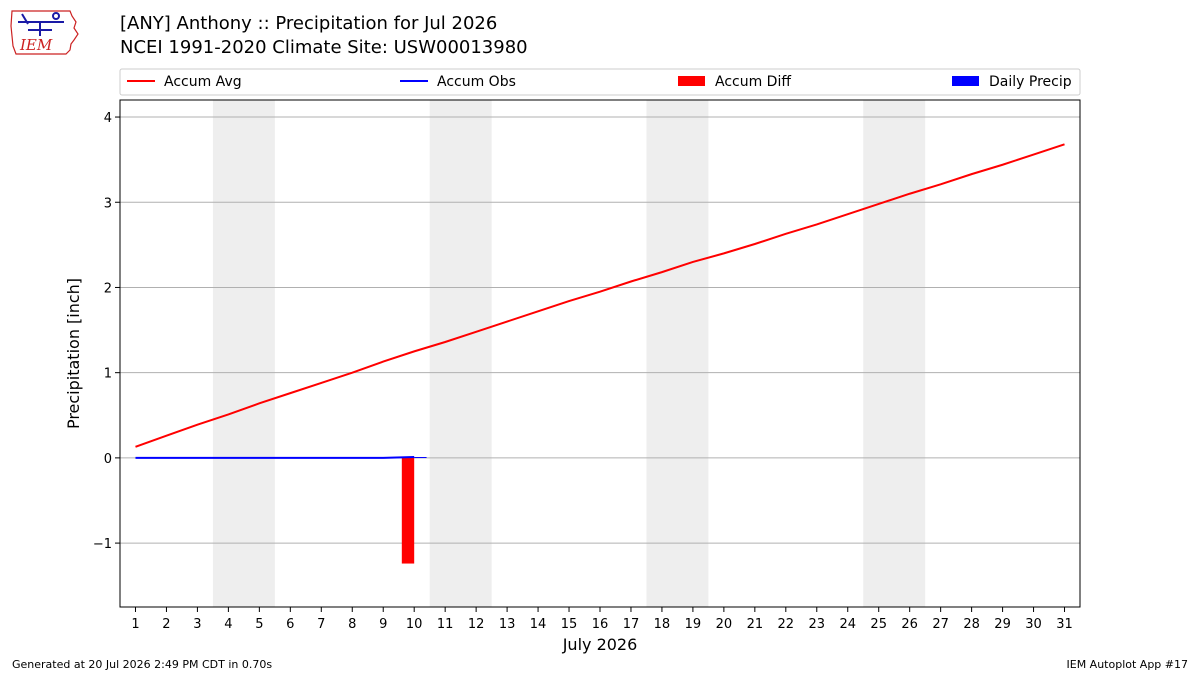  Describe the element at coordinates (538, 624) in the screenshot. I see `x-tick-label: 14` at that location.